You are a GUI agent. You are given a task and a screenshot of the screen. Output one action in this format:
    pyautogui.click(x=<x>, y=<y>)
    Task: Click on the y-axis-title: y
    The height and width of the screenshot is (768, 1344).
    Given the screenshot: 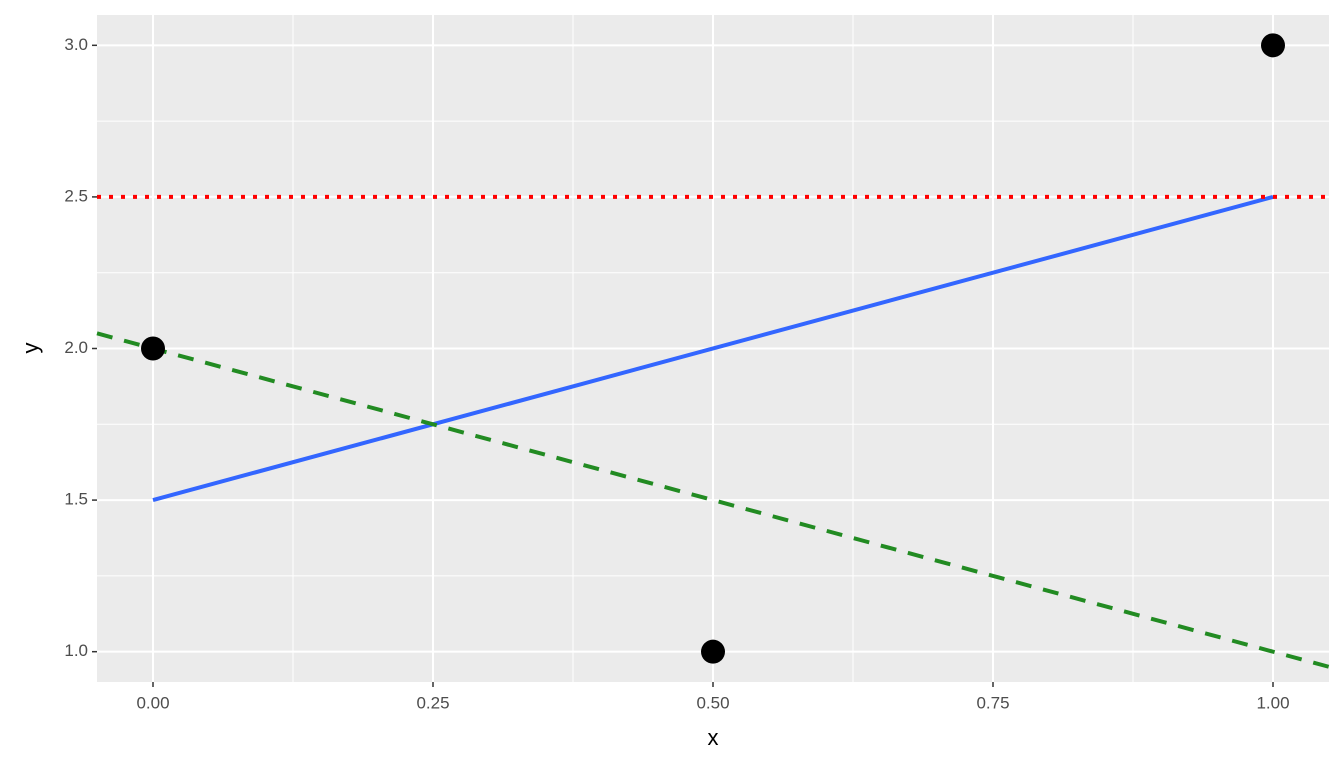 What is the action you would take?
    pyautogui.click(x=30, y=348)
    